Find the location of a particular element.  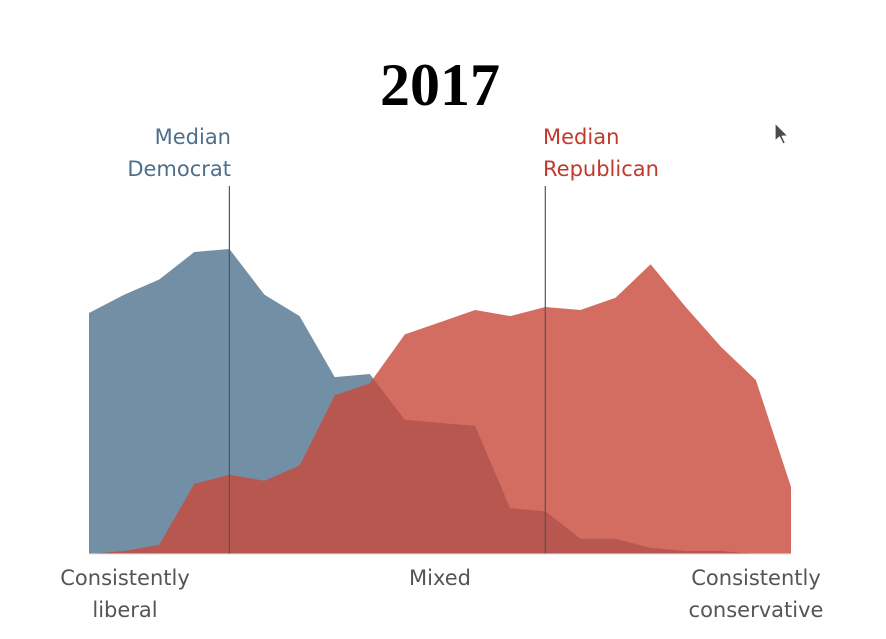

x-tick-conservative-line2: conservative is located at coordinates (756, 610).